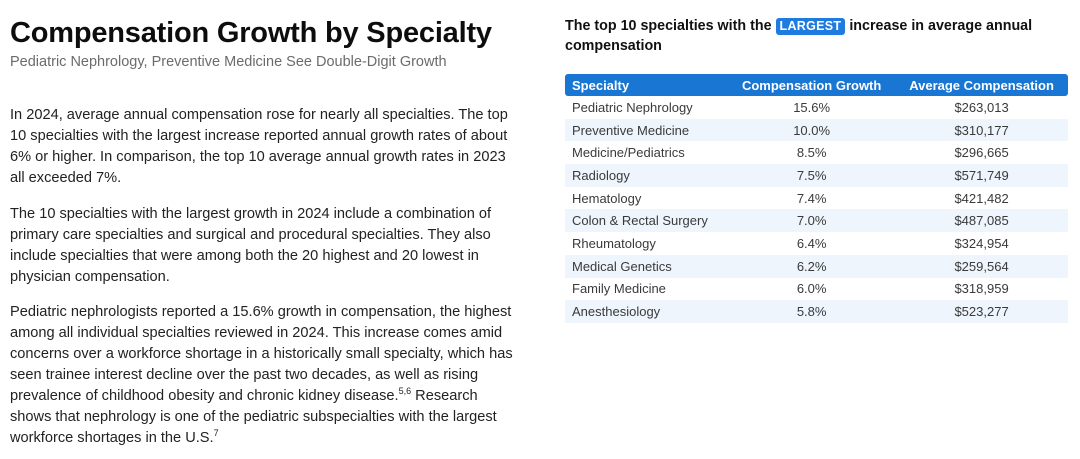 The image size is (1080, 459). Describe the element at coordinates (981, 85) in the screenshot. I see `column-header-average-compensation: Average Compensation` at that location.